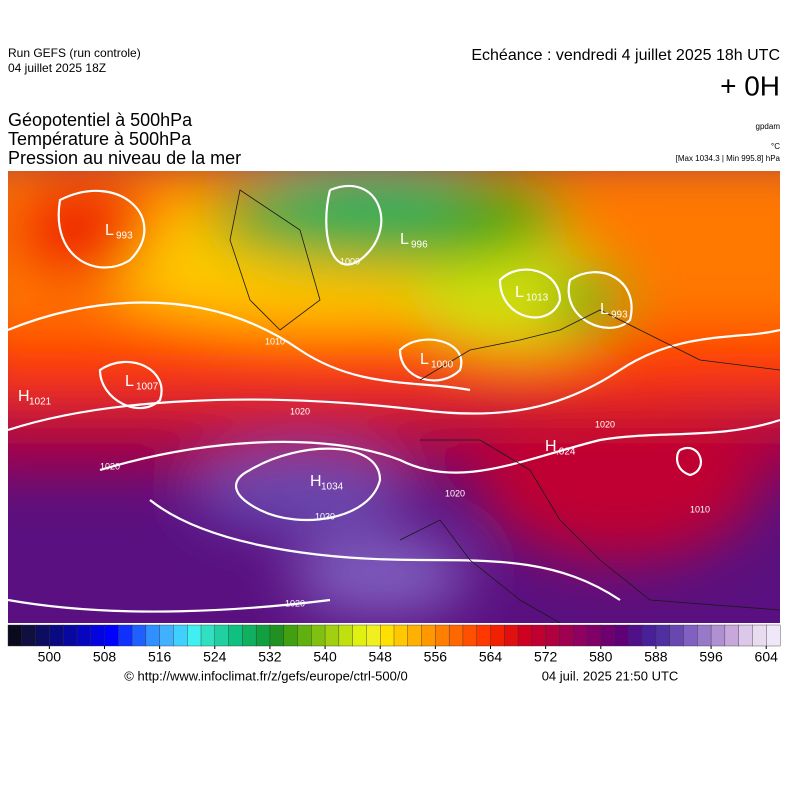  What do you see at coordinates (215, 657) in the screenshot?
I see `tick-label: 524` at bounding box center [215, 657].